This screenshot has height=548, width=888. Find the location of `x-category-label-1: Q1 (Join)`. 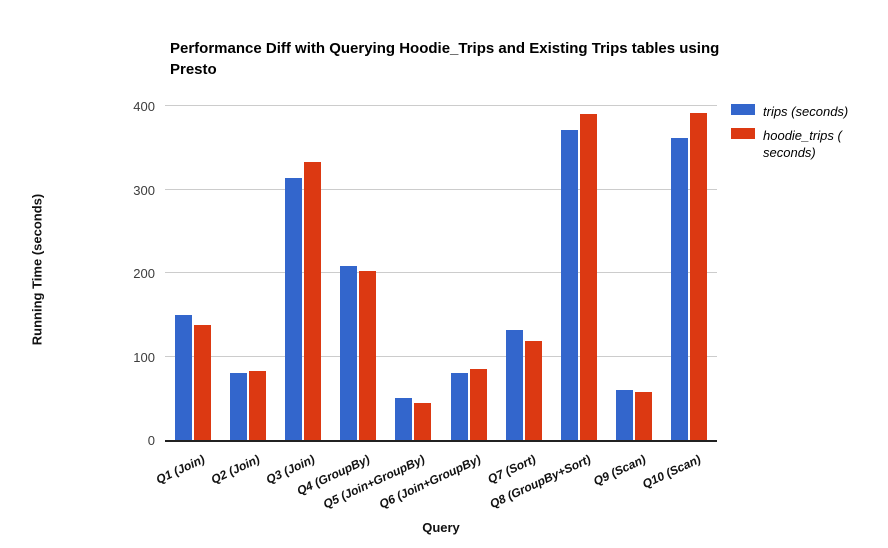

x-category-label-1: Q1 (Join) is located at coordinates (180, 469).